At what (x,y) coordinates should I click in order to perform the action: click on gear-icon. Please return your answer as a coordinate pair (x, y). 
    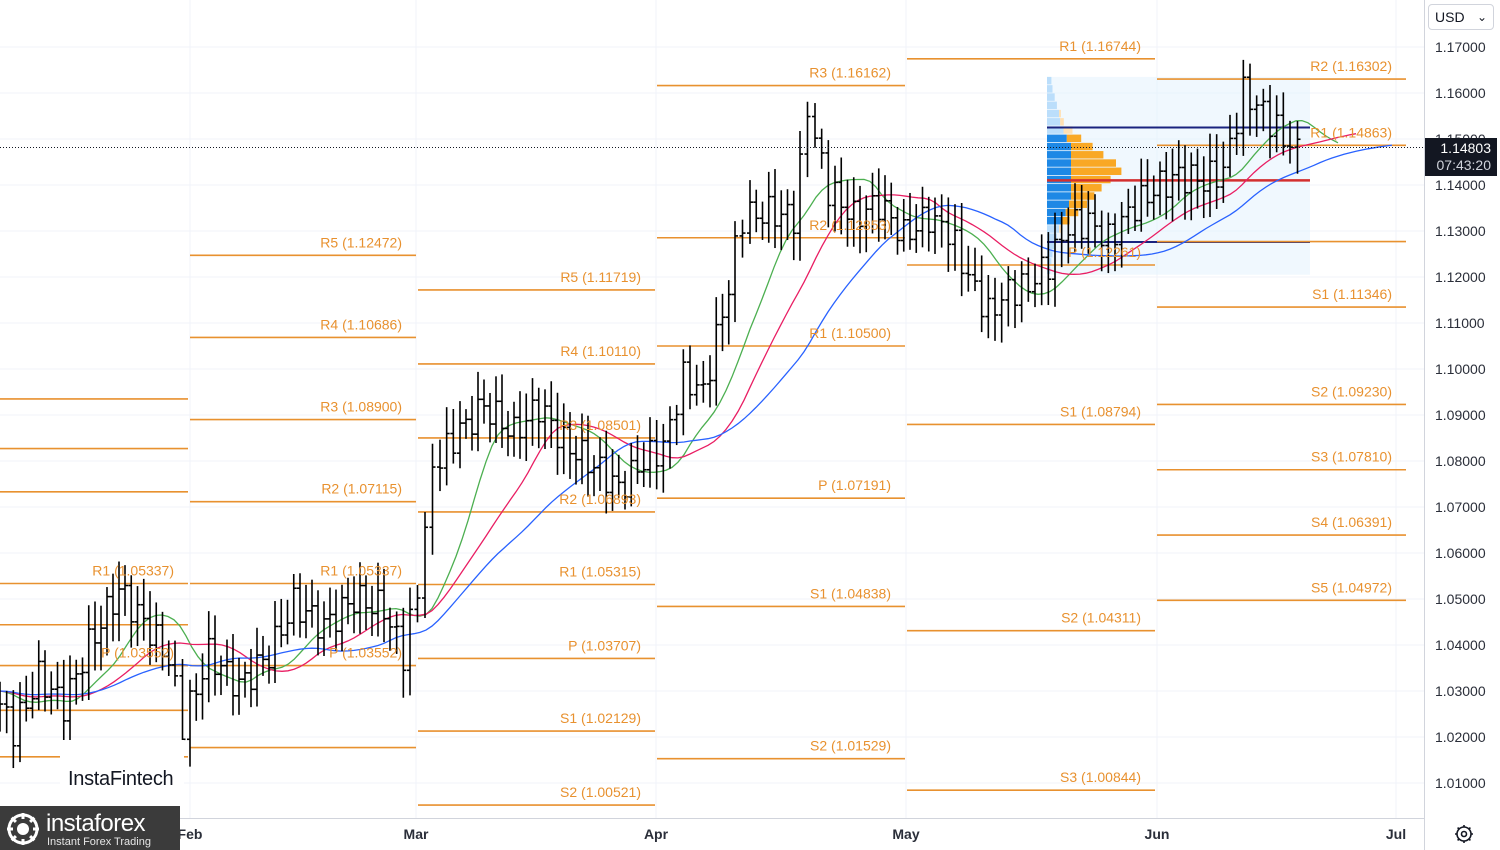
    Looking at the image, I should click on (1464, 834).